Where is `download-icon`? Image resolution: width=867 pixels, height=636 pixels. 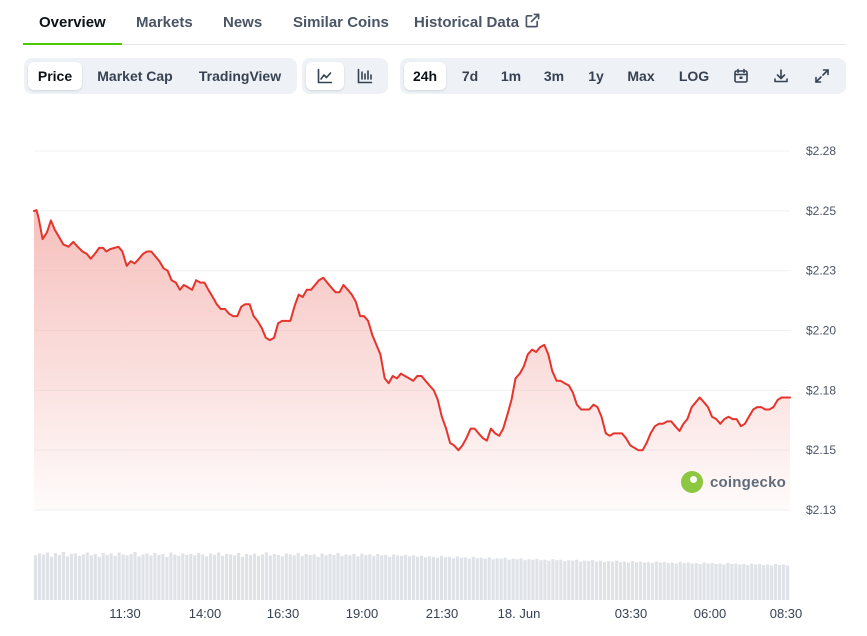
download-icon is located at coordinates (781, 76).